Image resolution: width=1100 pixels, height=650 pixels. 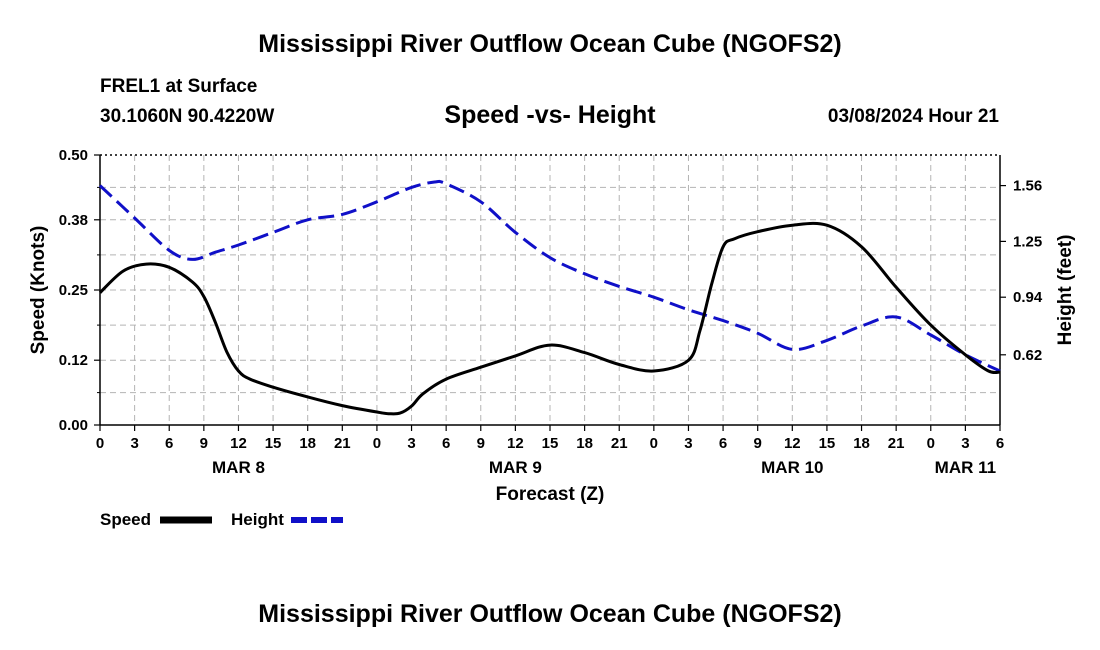 I want to click on y-tick-label: 0.00, so click(x=73, y=425).